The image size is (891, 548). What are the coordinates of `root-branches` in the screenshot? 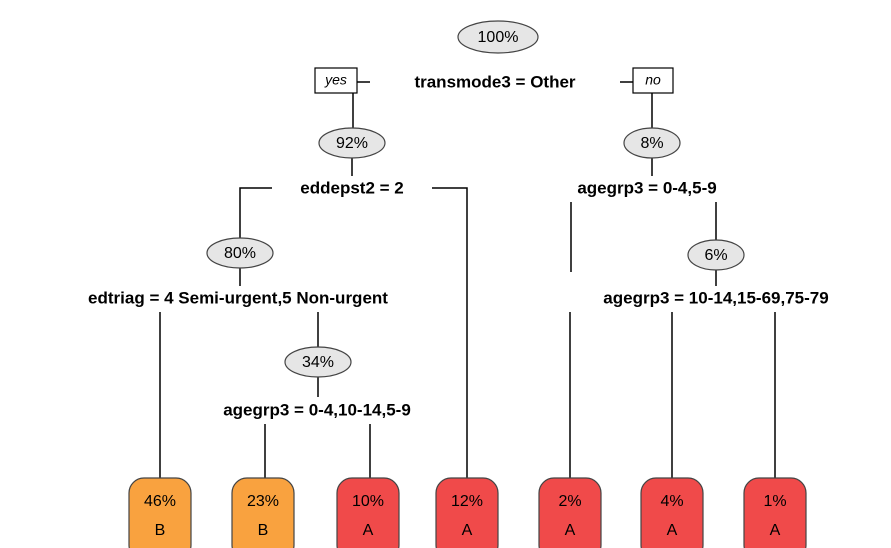 It's located at (502, 110).